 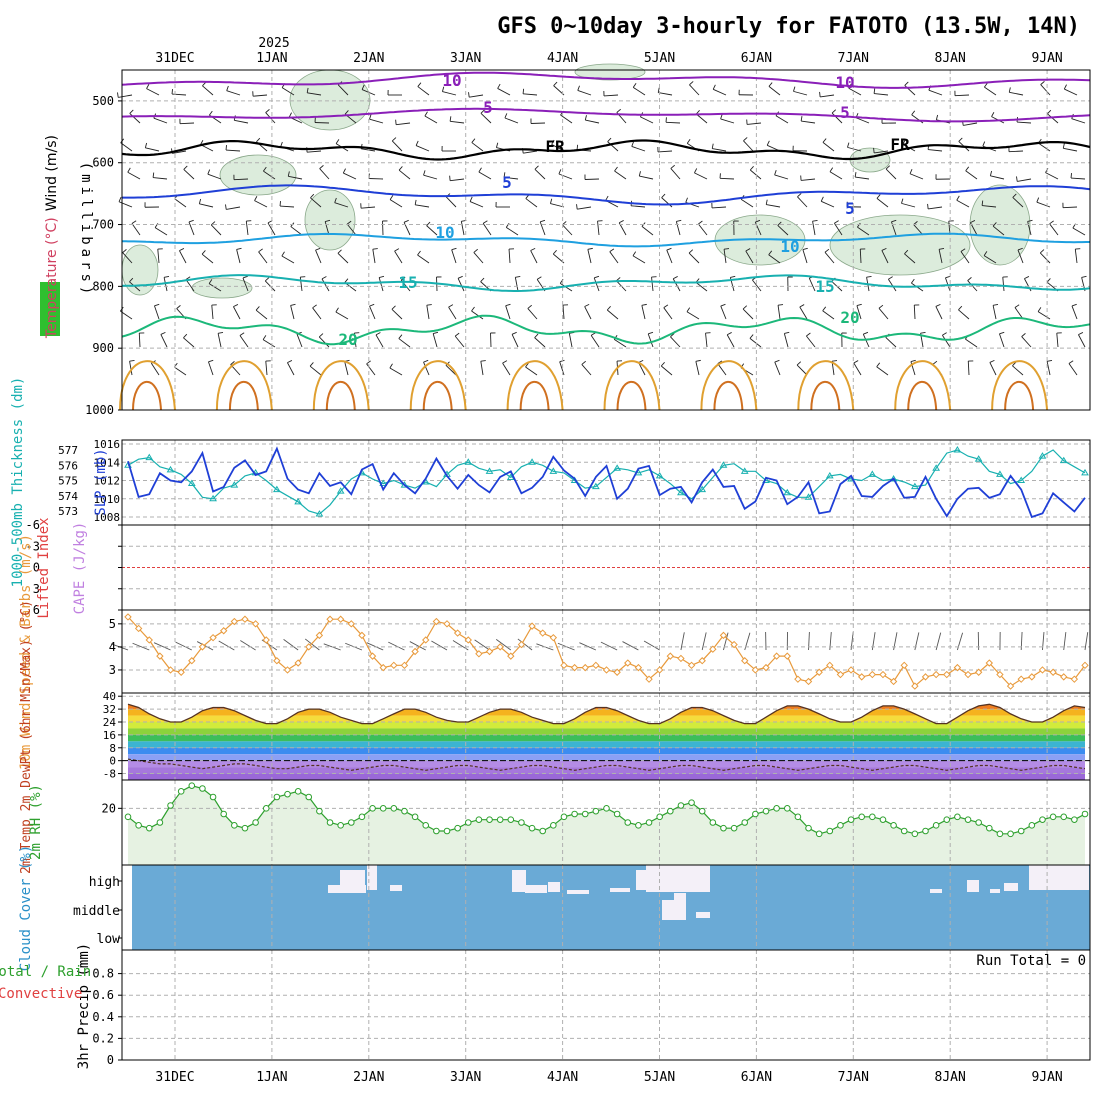 What do you see at coordinates (938, 641) in the screenshot?
I see `wind-barb-10m` at bounding box center [938, 641].